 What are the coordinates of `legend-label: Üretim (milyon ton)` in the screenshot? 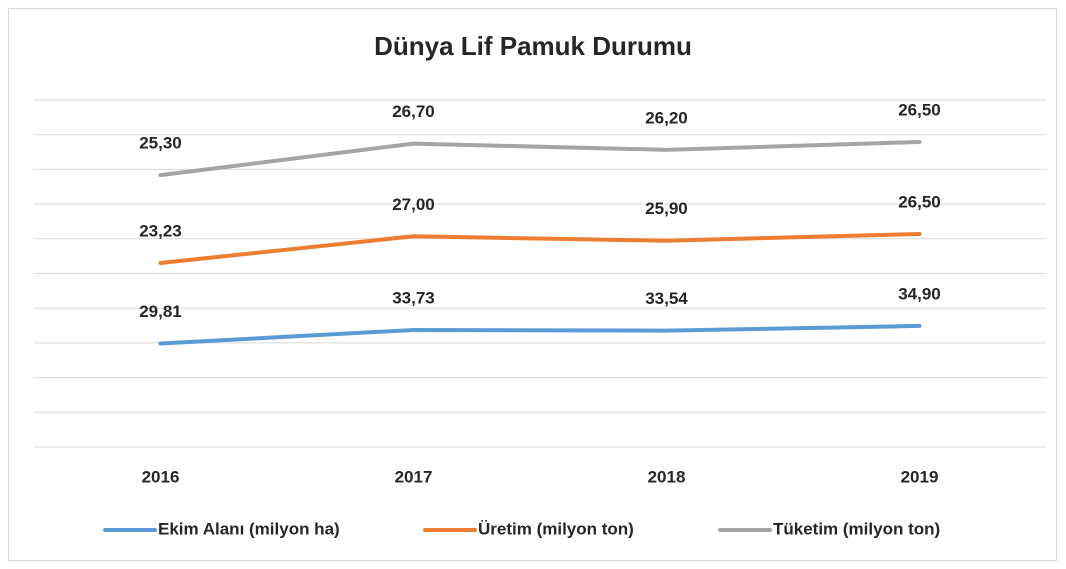 It's located at (556, 528).